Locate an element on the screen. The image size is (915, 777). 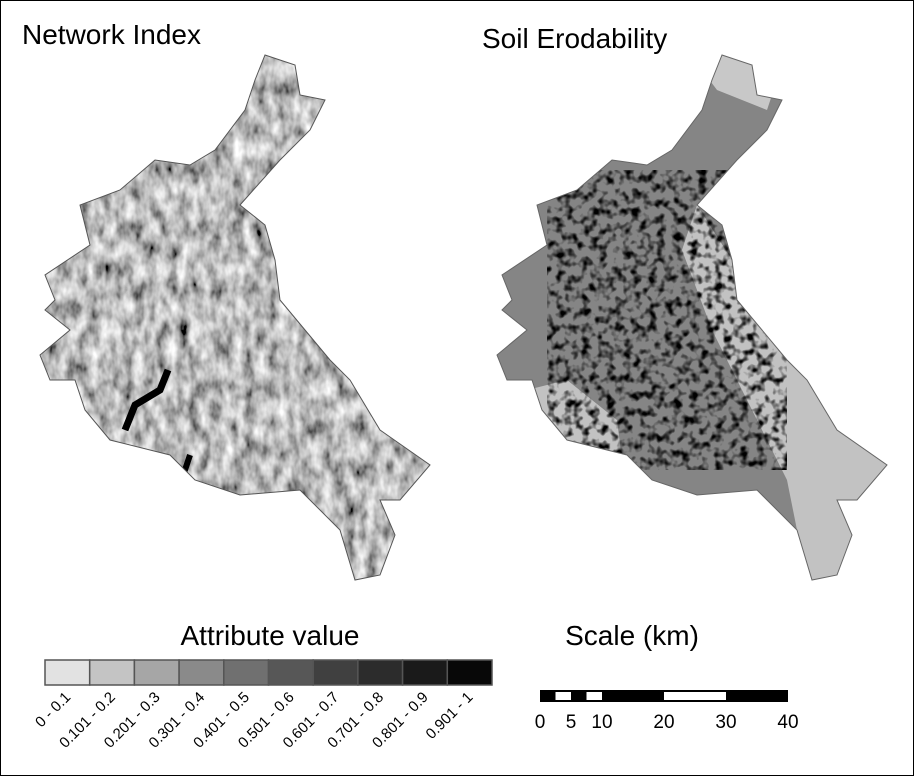
scale-label: 30 is located at coordinates (725, 722).